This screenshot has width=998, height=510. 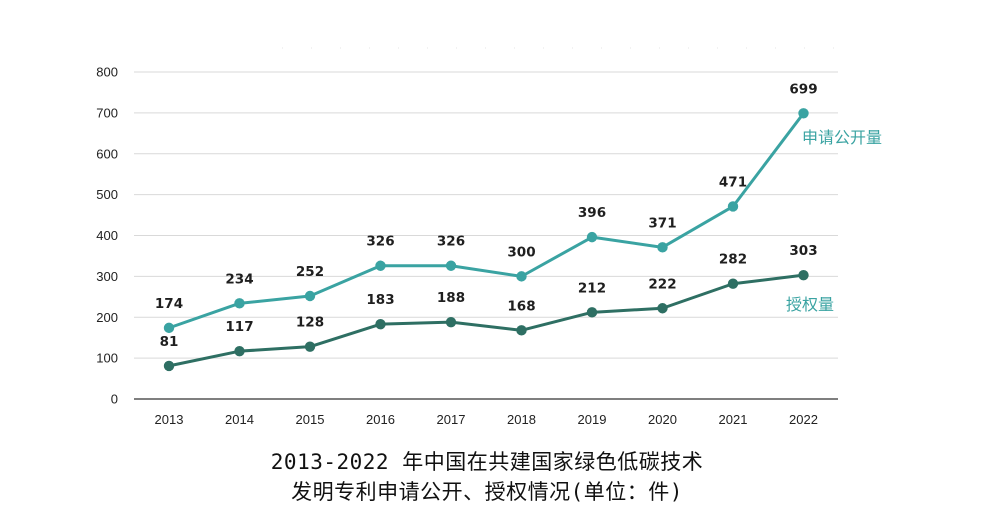 What do you see at coordinates (310, 323) in the screenshot?
I see `data-label: 128` at bounding box center [310, 323].